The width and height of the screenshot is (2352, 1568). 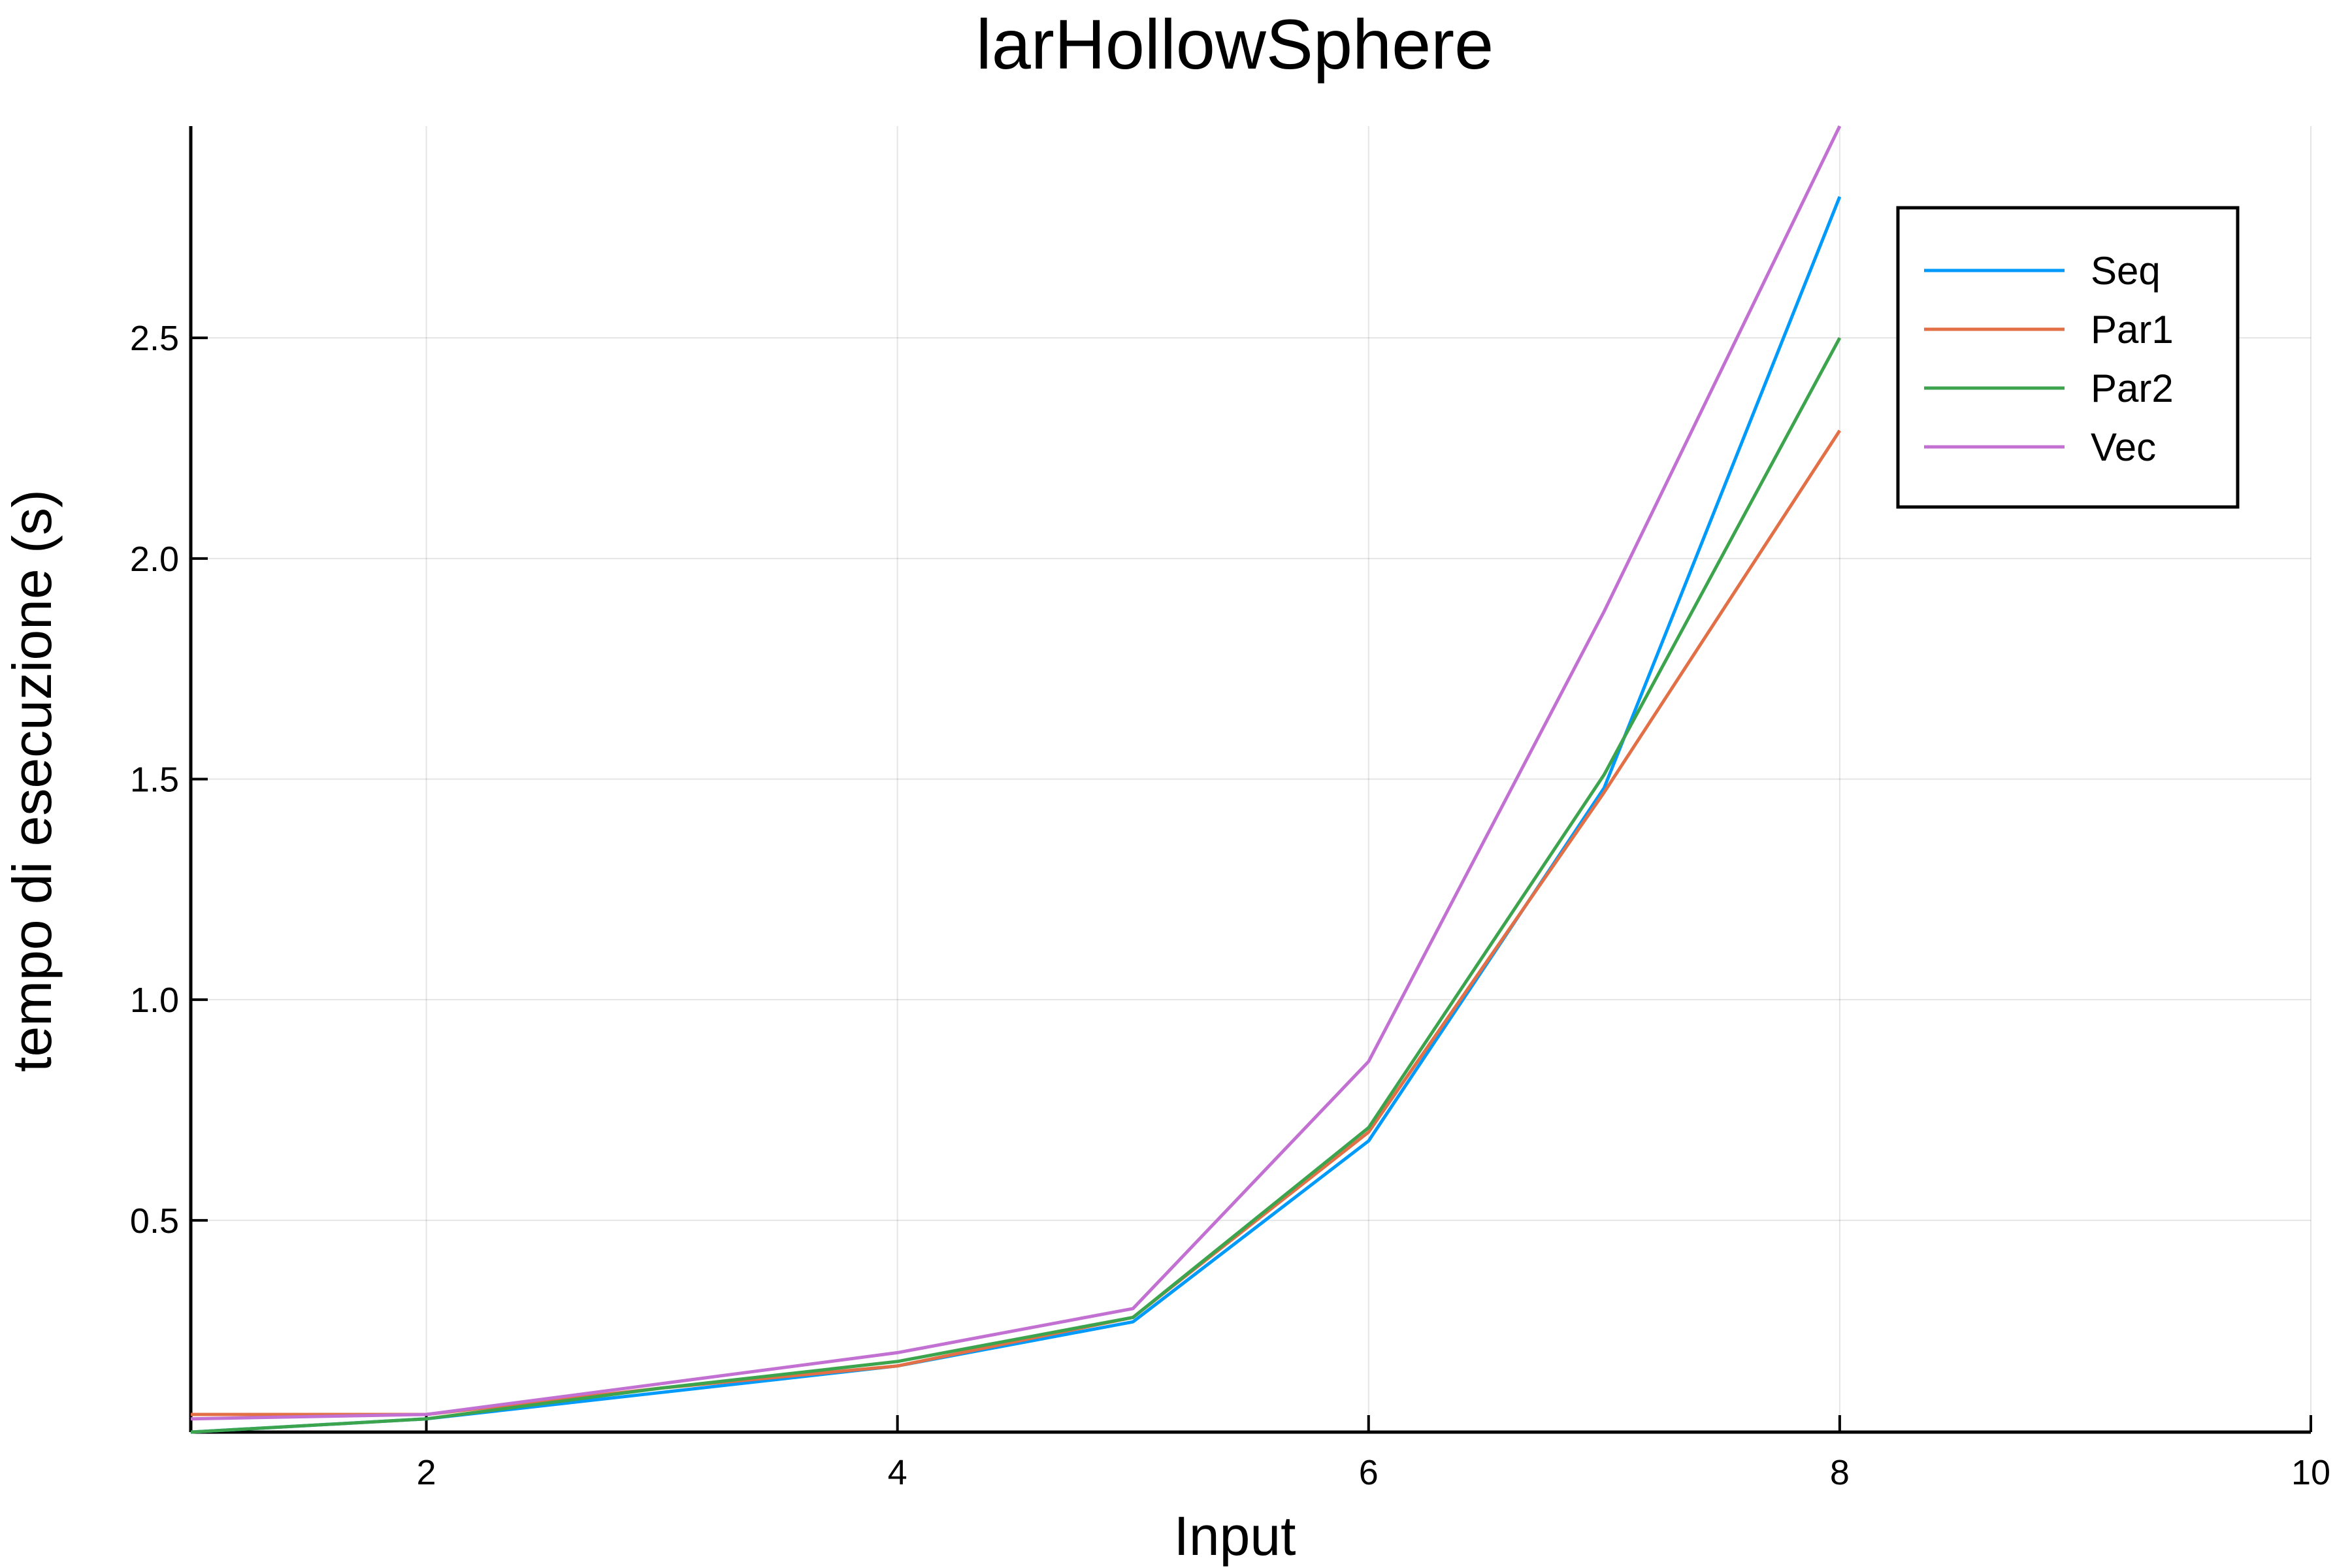 What do you see at coordinates (154, 1221) in the screenshot?
I see `y-tick-label: 0.5` at bounding box center [154, 1221].